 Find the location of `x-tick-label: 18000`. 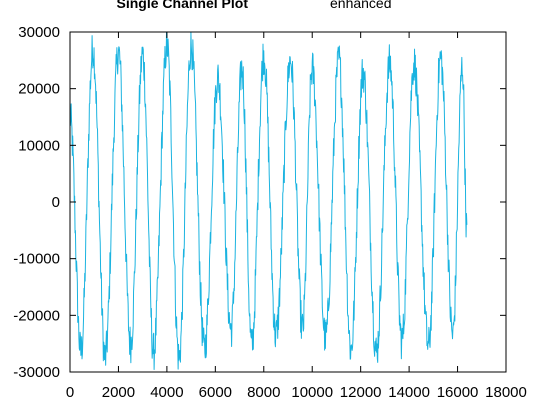

x-tick-label: 18000 is located at coordinates (506, 392).